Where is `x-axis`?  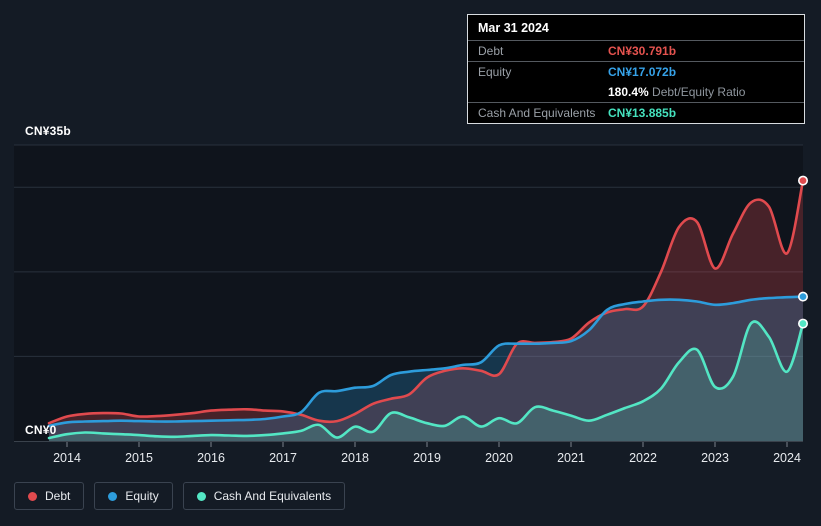
x-axis is located at coordinates (408, 444).